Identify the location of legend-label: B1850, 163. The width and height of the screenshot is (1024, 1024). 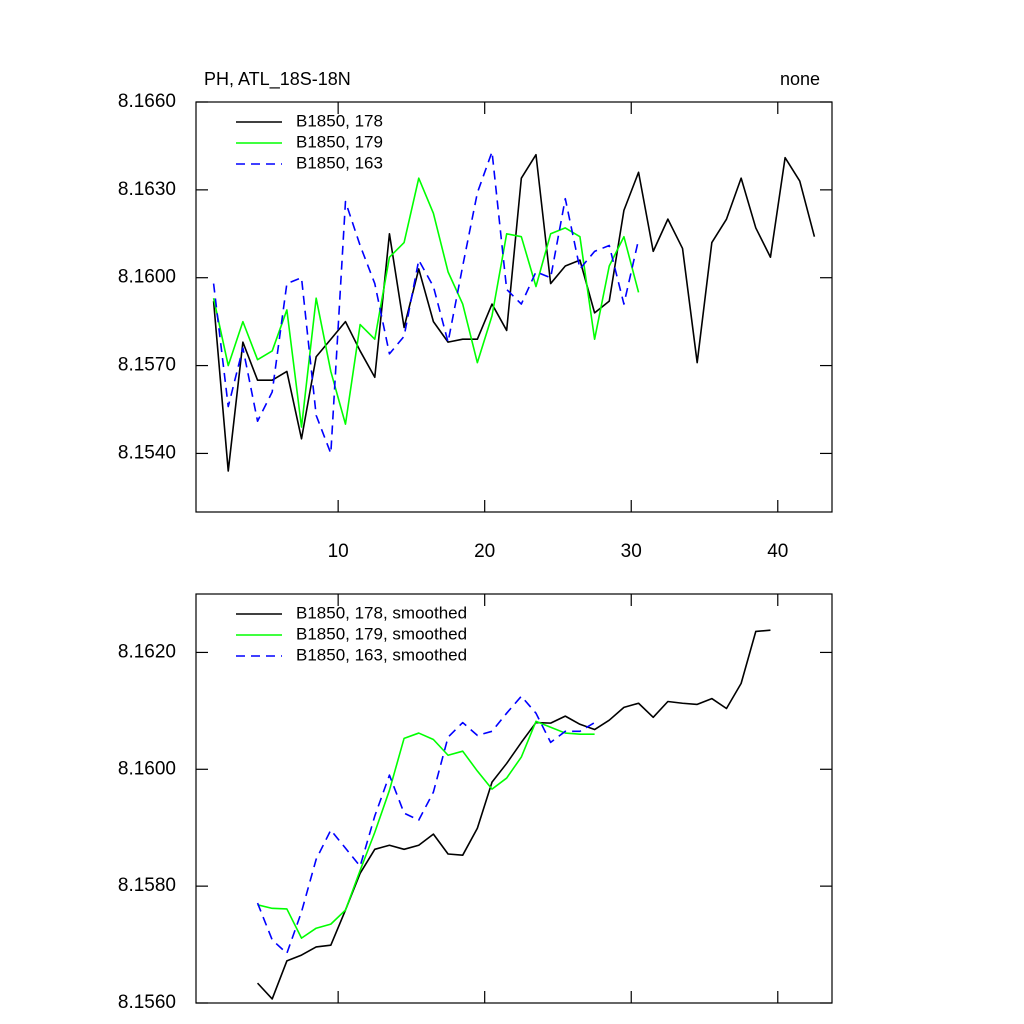
(339, 162).